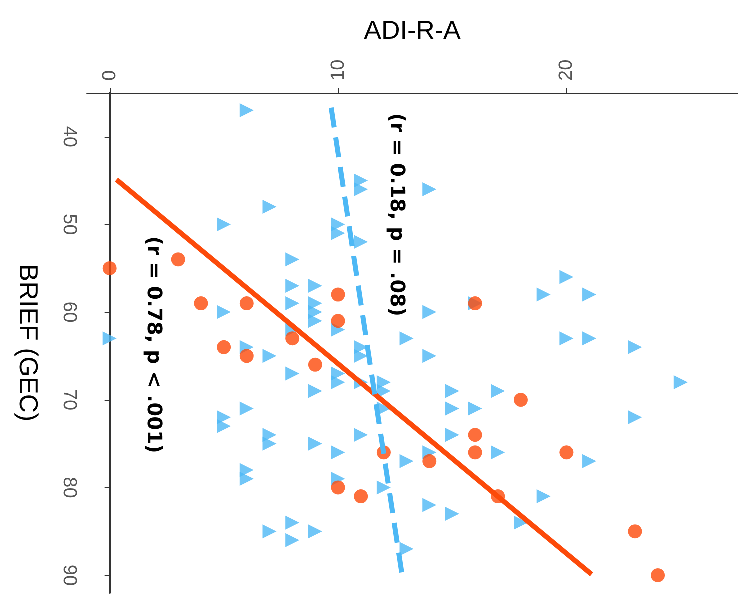 This screenshot has height=603, width=752. What do you see at coordinates (398, 215) in the screenshot?
I see `annotation: (r = 0.18, p = .08)` at bounding box center [398, 215].